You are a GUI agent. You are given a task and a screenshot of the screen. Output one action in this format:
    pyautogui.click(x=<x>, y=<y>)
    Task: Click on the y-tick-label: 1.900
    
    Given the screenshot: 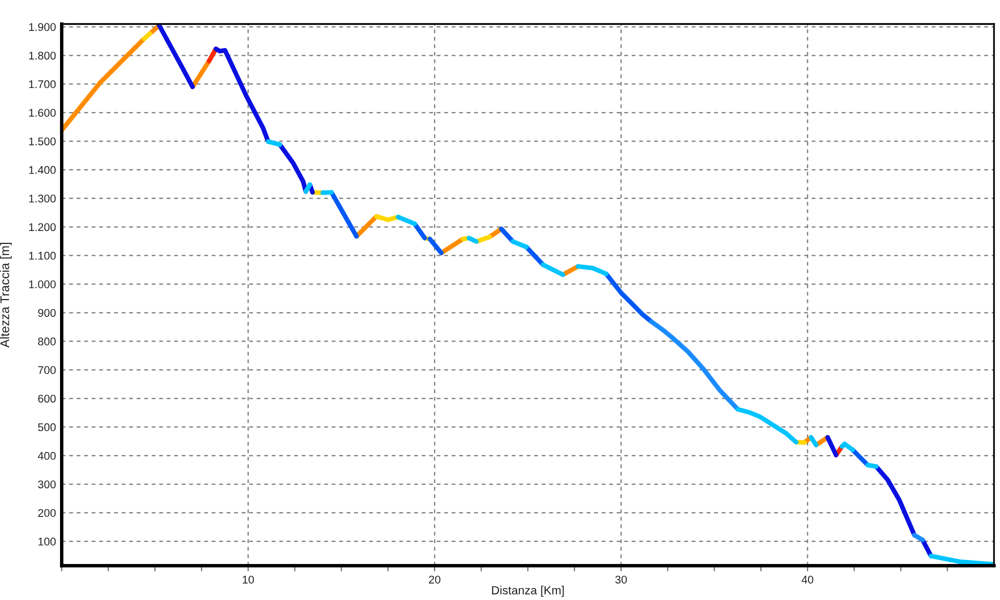 What is the action you would take?
    pyautogui.click(x=42, y=27)
    